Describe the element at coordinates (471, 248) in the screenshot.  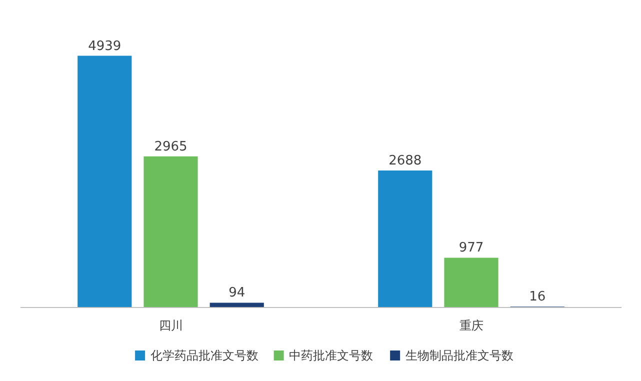
I see `data-label: 977` at that location.